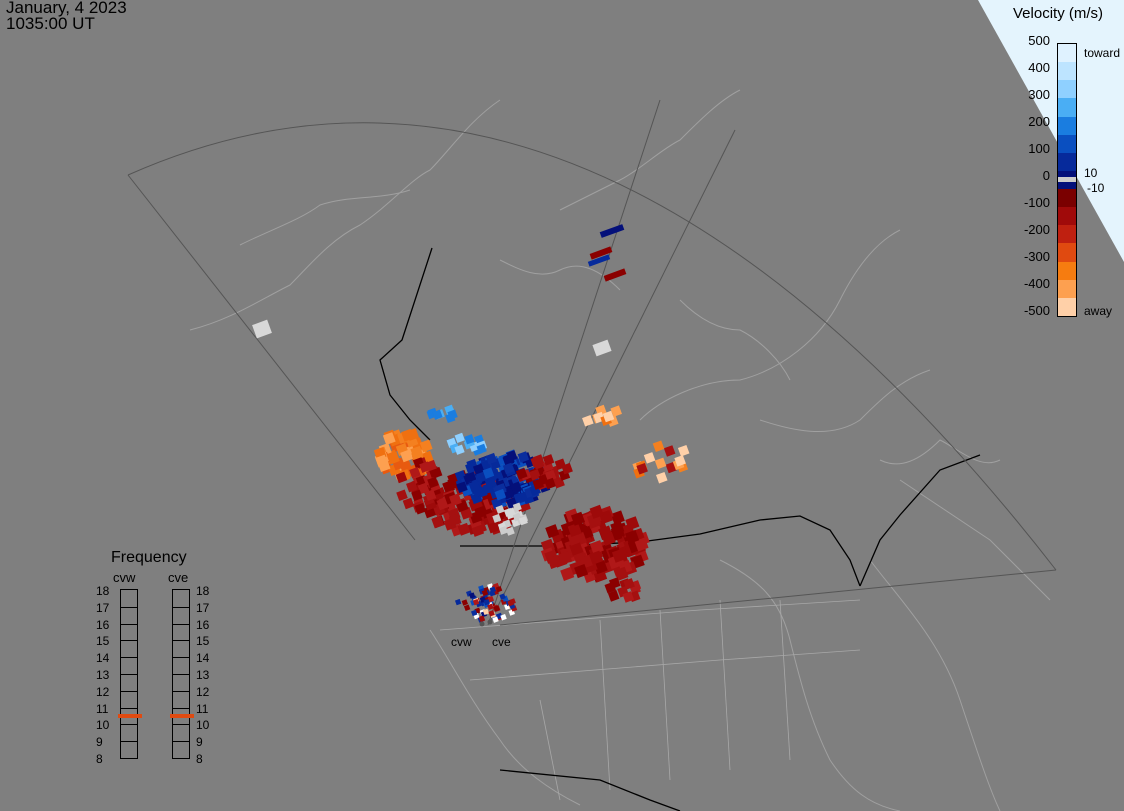 The height and width of the screenshot is (811, 1124). Describe the element at coordinates (1067, 180) in the screenshot. I see `velocity-colorbar` at that location.